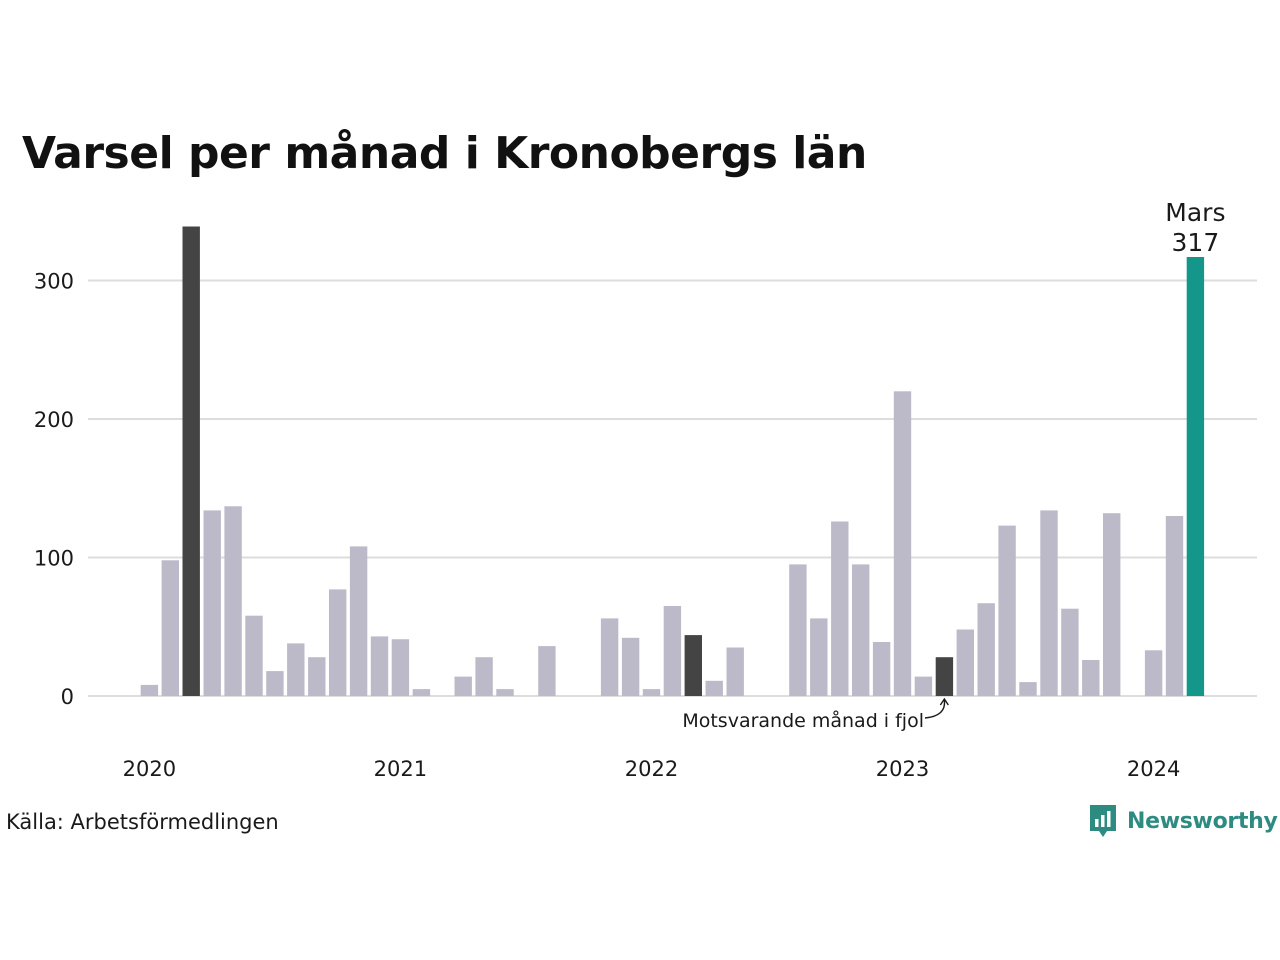  What do you see at coordinates (935, 709) in the screenshot?
I see `annotation-arrow` at bounding box center [935, 709].